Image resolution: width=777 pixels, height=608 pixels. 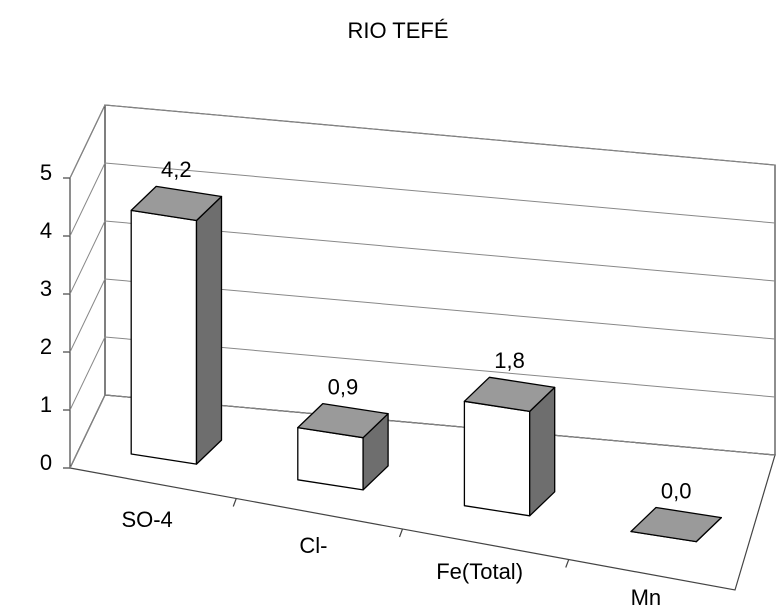 I want to click on value-label: 0,9, so click(x=343, y=386).